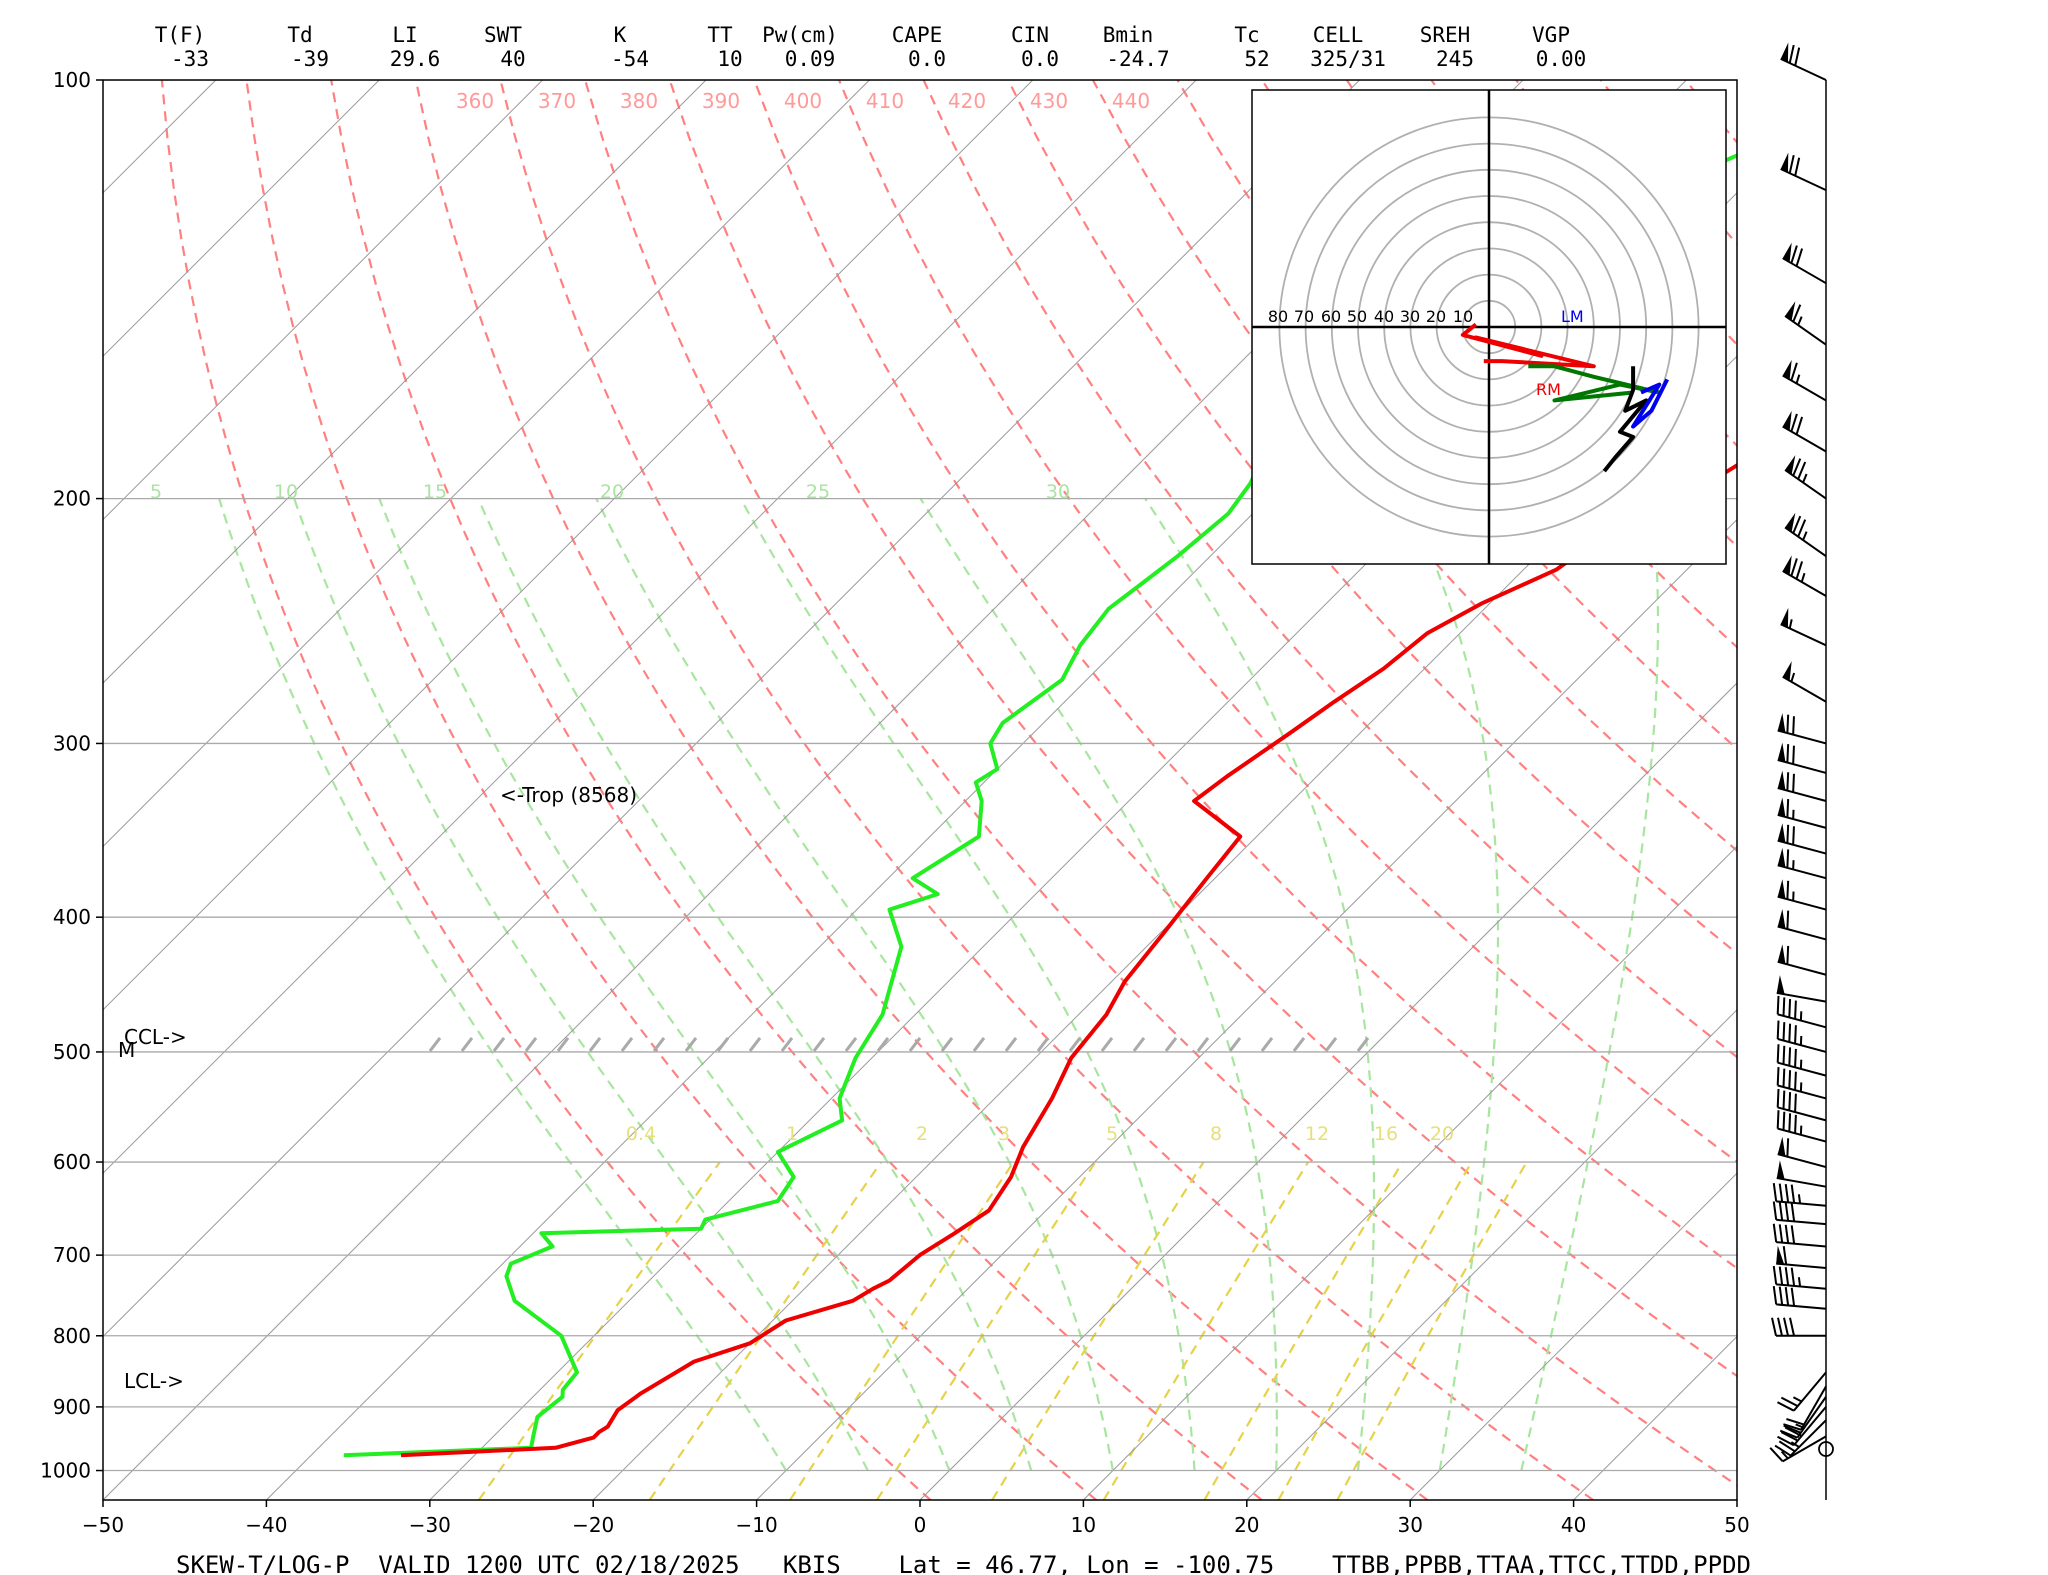 The height and width of the screenshot is (1575, 2048). I want to click on lcl-annotation: LCL->, so click(154, 1381).